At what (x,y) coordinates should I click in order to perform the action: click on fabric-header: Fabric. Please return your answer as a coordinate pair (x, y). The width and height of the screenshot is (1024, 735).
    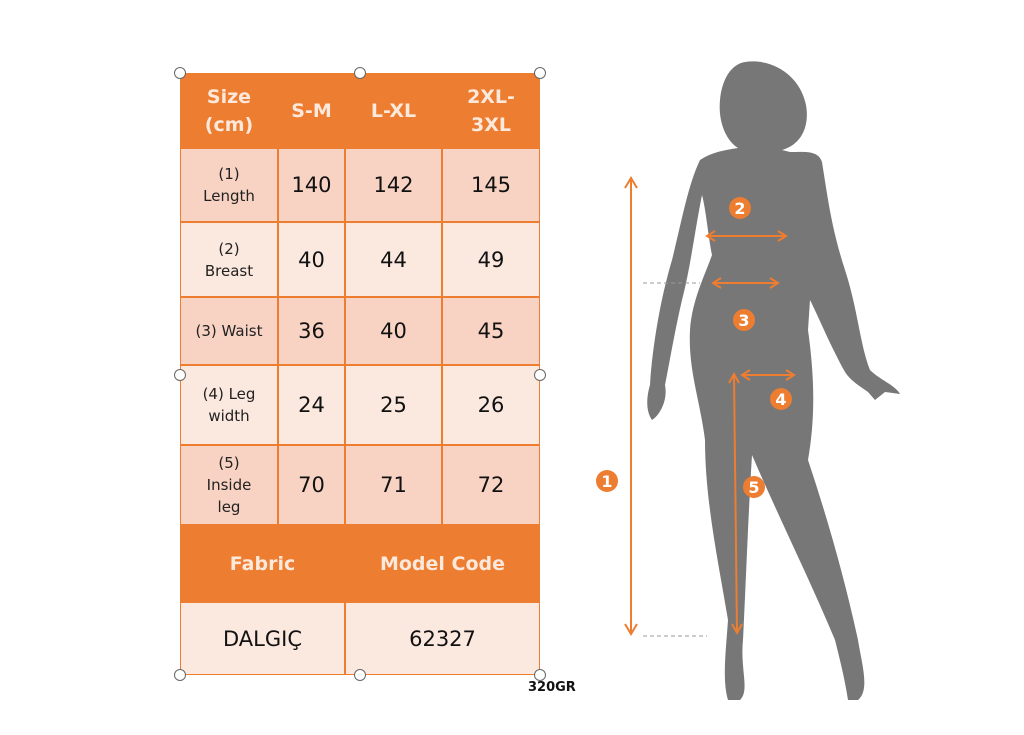
    Looking at the image, I should click on (262, 563).